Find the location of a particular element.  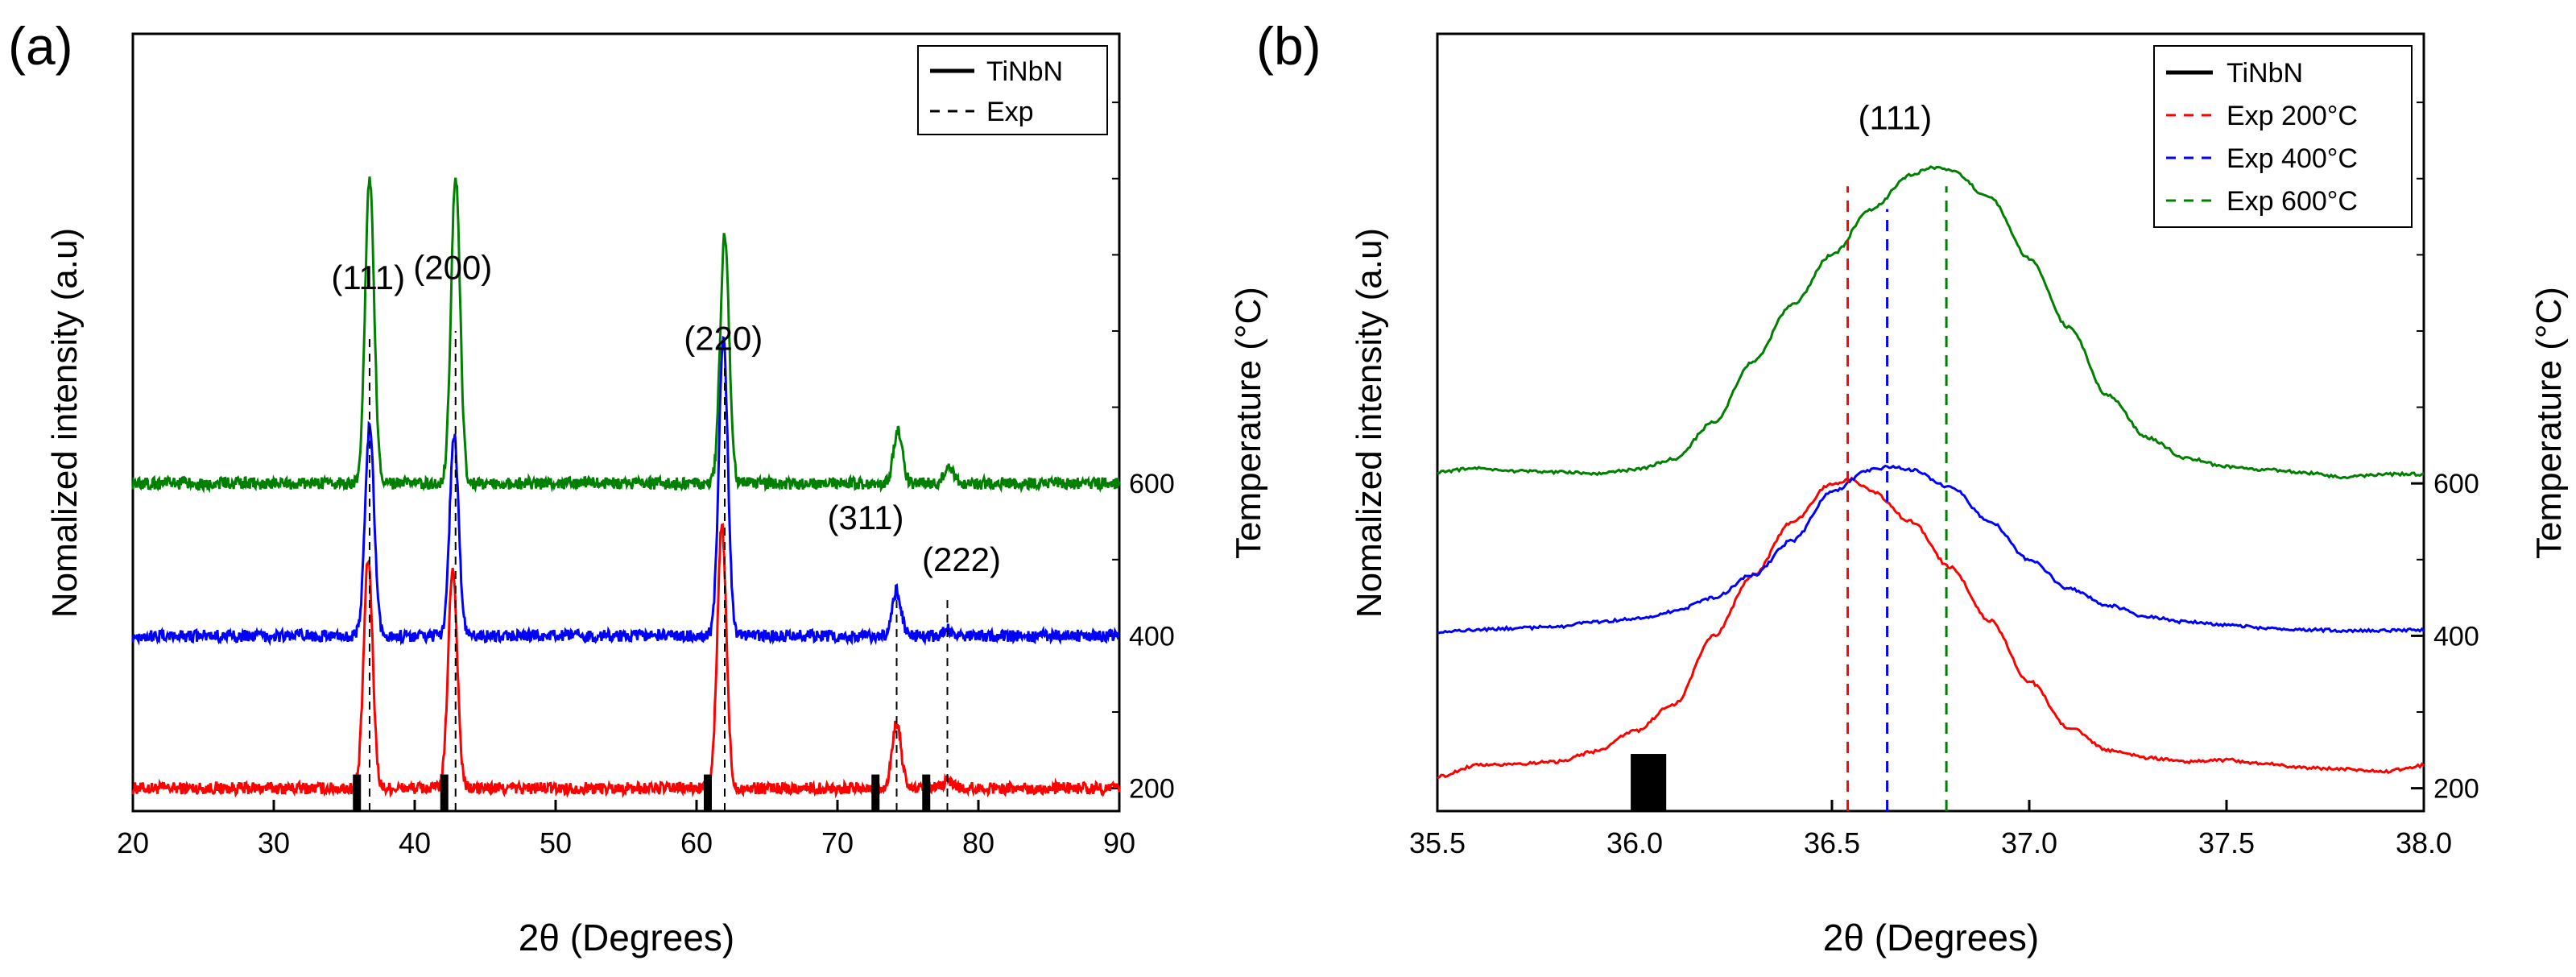

panel-b-legend-box is located at coordinates (2283, 136).